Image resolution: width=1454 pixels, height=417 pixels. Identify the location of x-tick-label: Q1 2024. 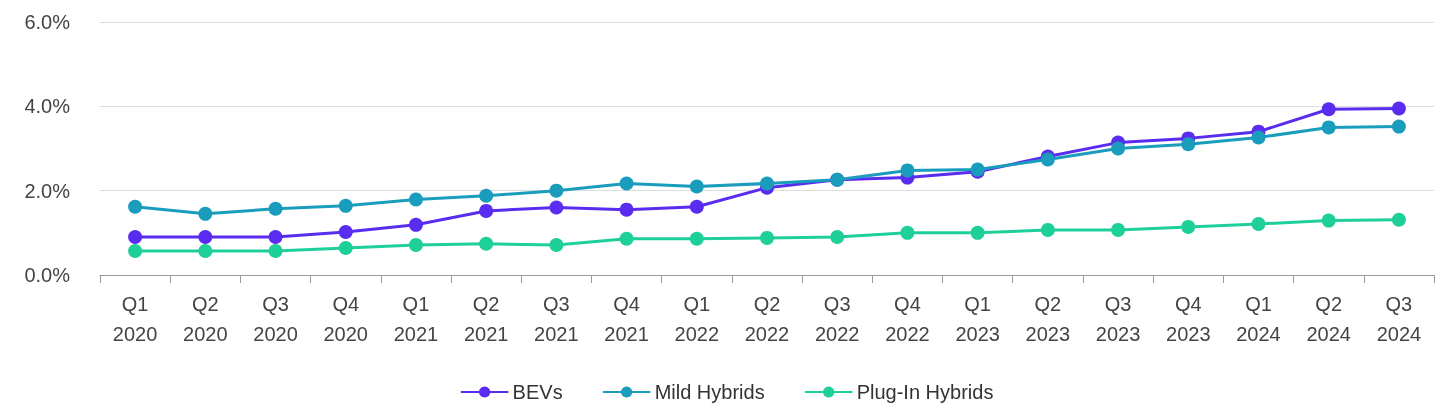
(1258, 319).